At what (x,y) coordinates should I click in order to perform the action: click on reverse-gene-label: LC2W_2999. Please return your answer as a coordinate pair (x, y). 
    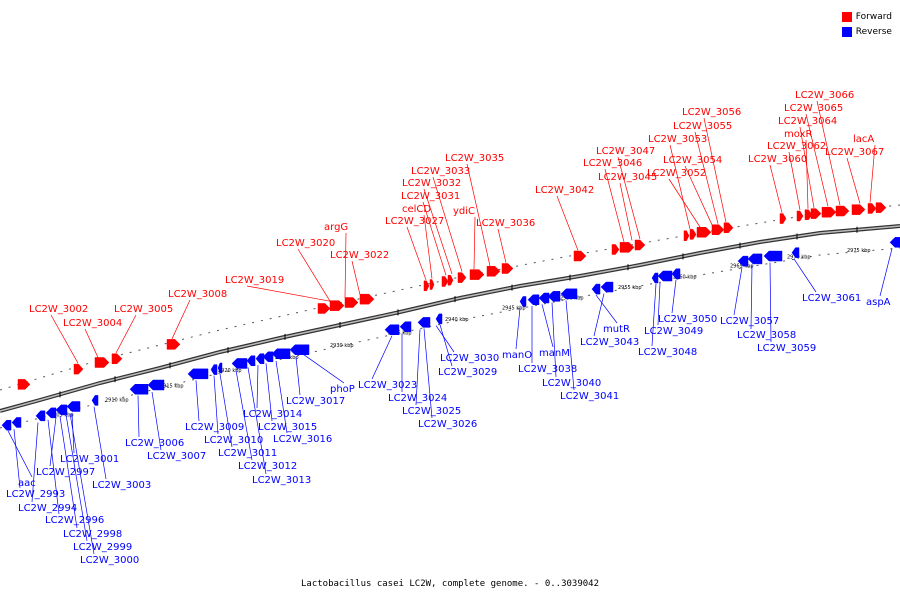
    Looking at the image, I should click on (102, 547).